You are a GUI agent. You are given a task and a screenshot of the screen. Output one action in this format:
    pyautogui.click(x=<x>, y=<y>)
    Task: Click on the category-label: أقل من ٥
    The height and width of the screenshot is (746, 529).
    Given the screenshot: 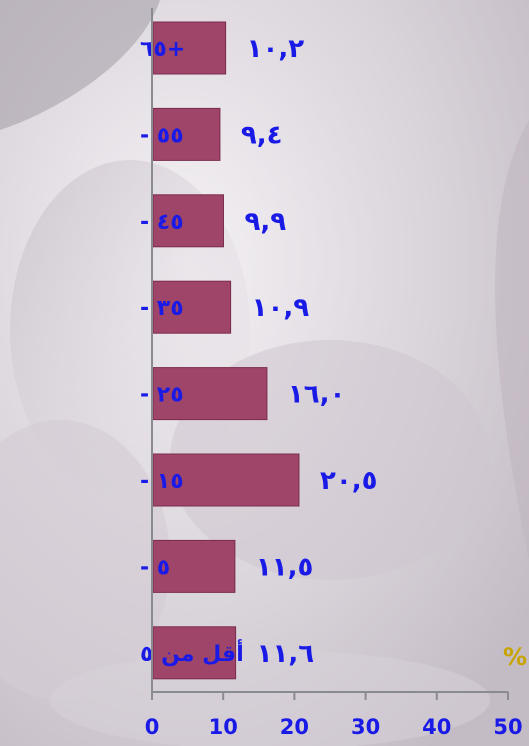 What is the action you would take?
    pyautogui.click(x=192, y=652)
    